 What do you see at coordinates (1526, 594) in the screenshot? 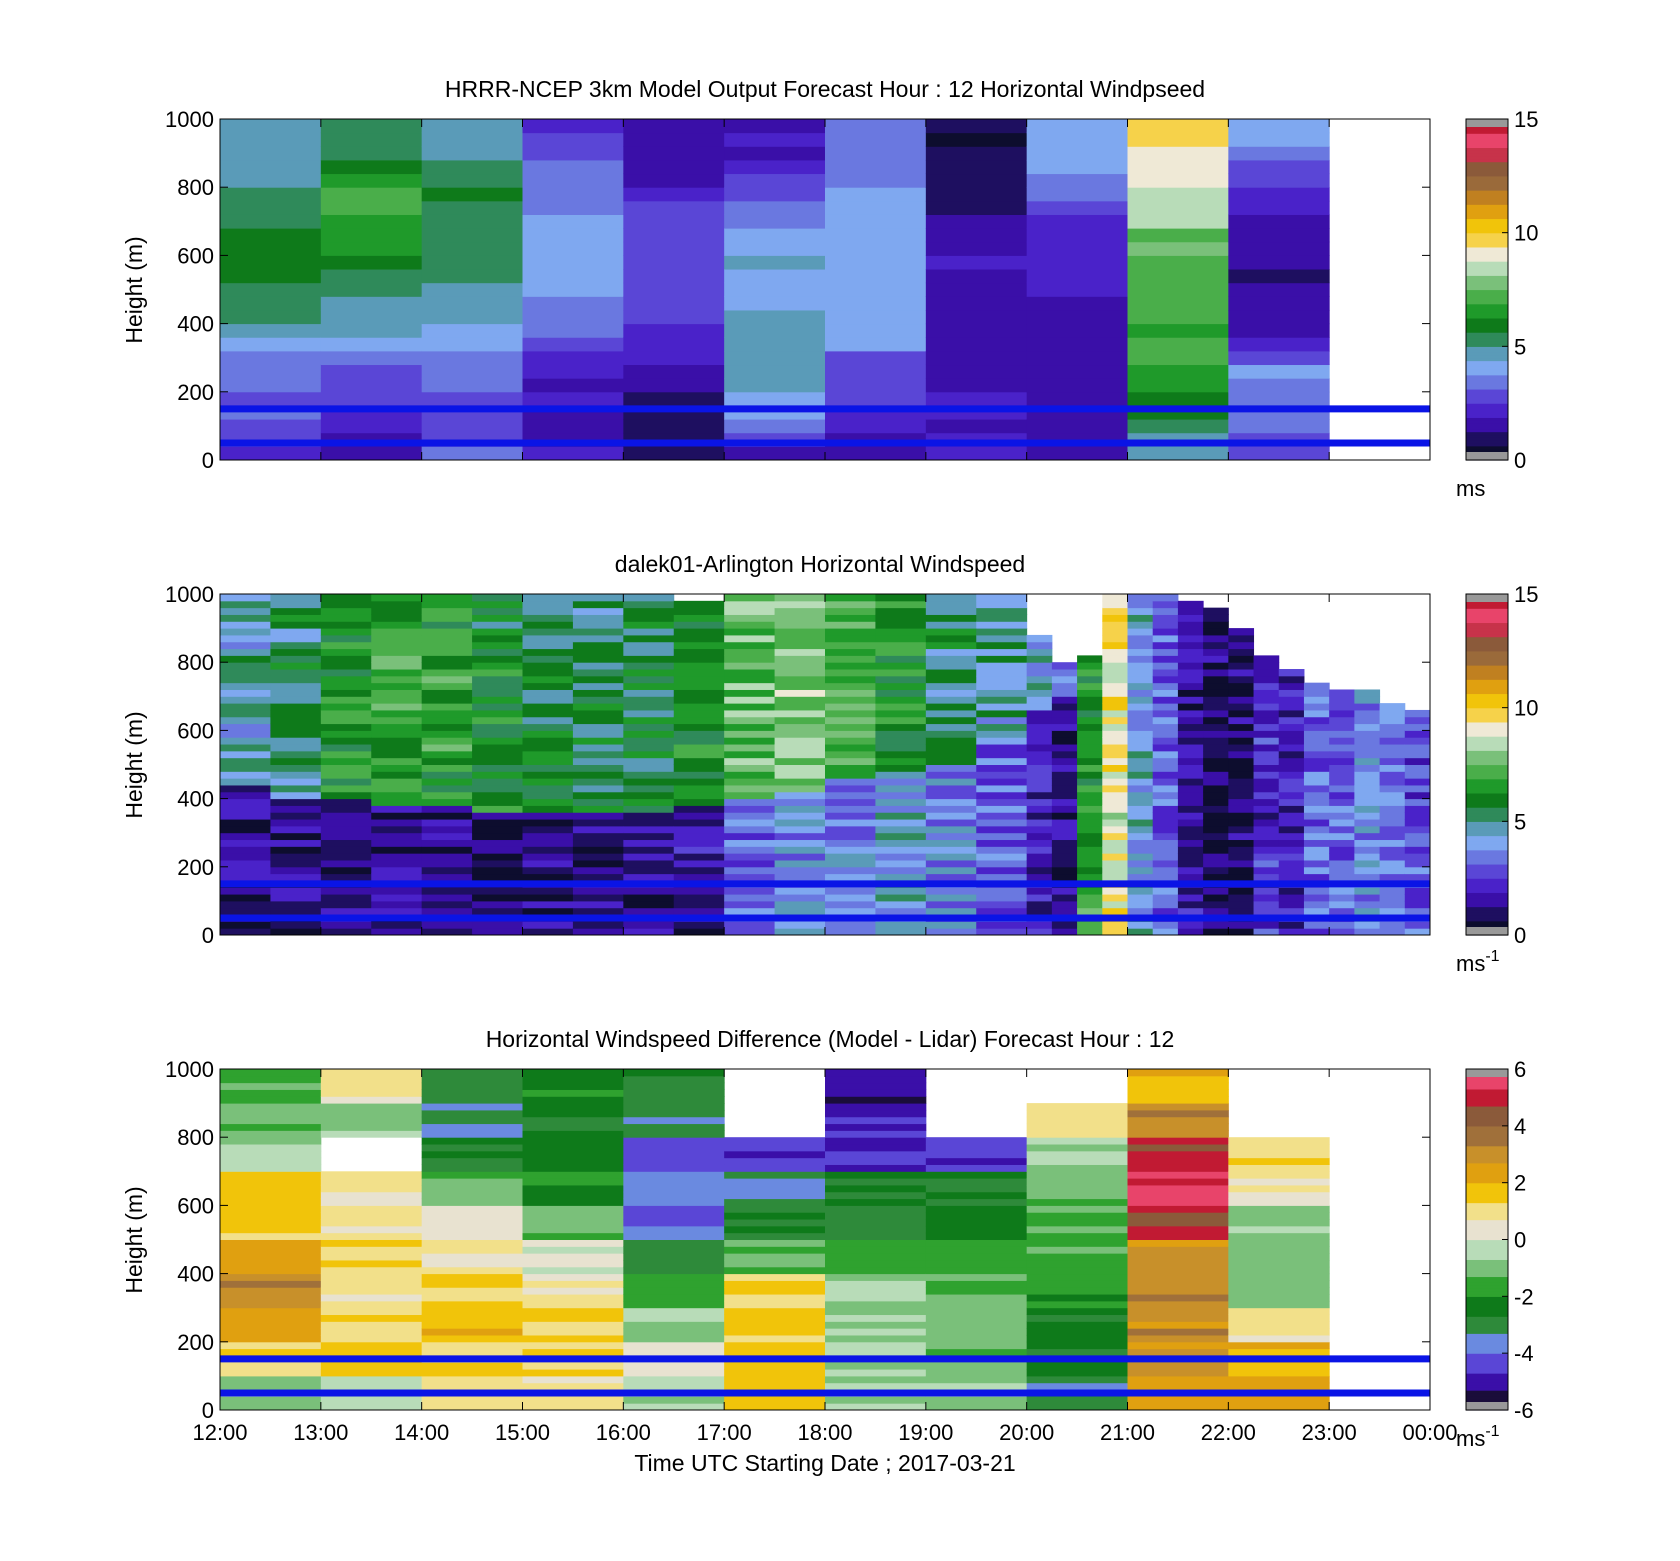
I see `colorbar-tick-label: 15` at bounding box center [1526, 594].